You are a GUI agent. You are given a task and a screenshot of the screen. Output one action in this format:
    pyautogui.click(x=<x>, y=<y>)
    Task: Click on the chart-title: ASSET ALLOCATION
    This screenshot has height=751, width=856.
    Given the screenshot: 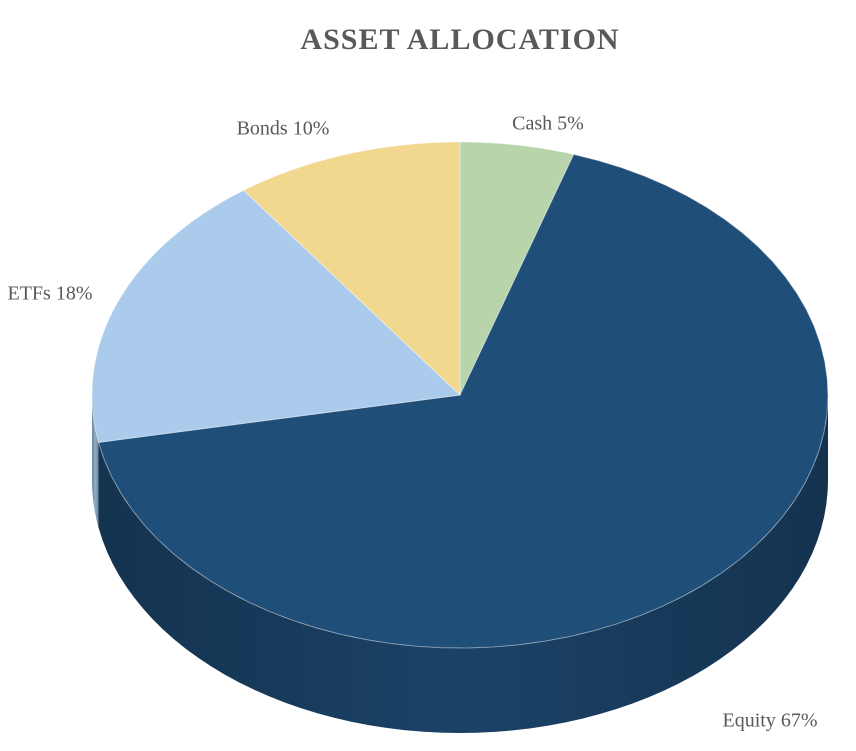 What is the action you would take?
    pyautogui.click(x=459, y=39)
    